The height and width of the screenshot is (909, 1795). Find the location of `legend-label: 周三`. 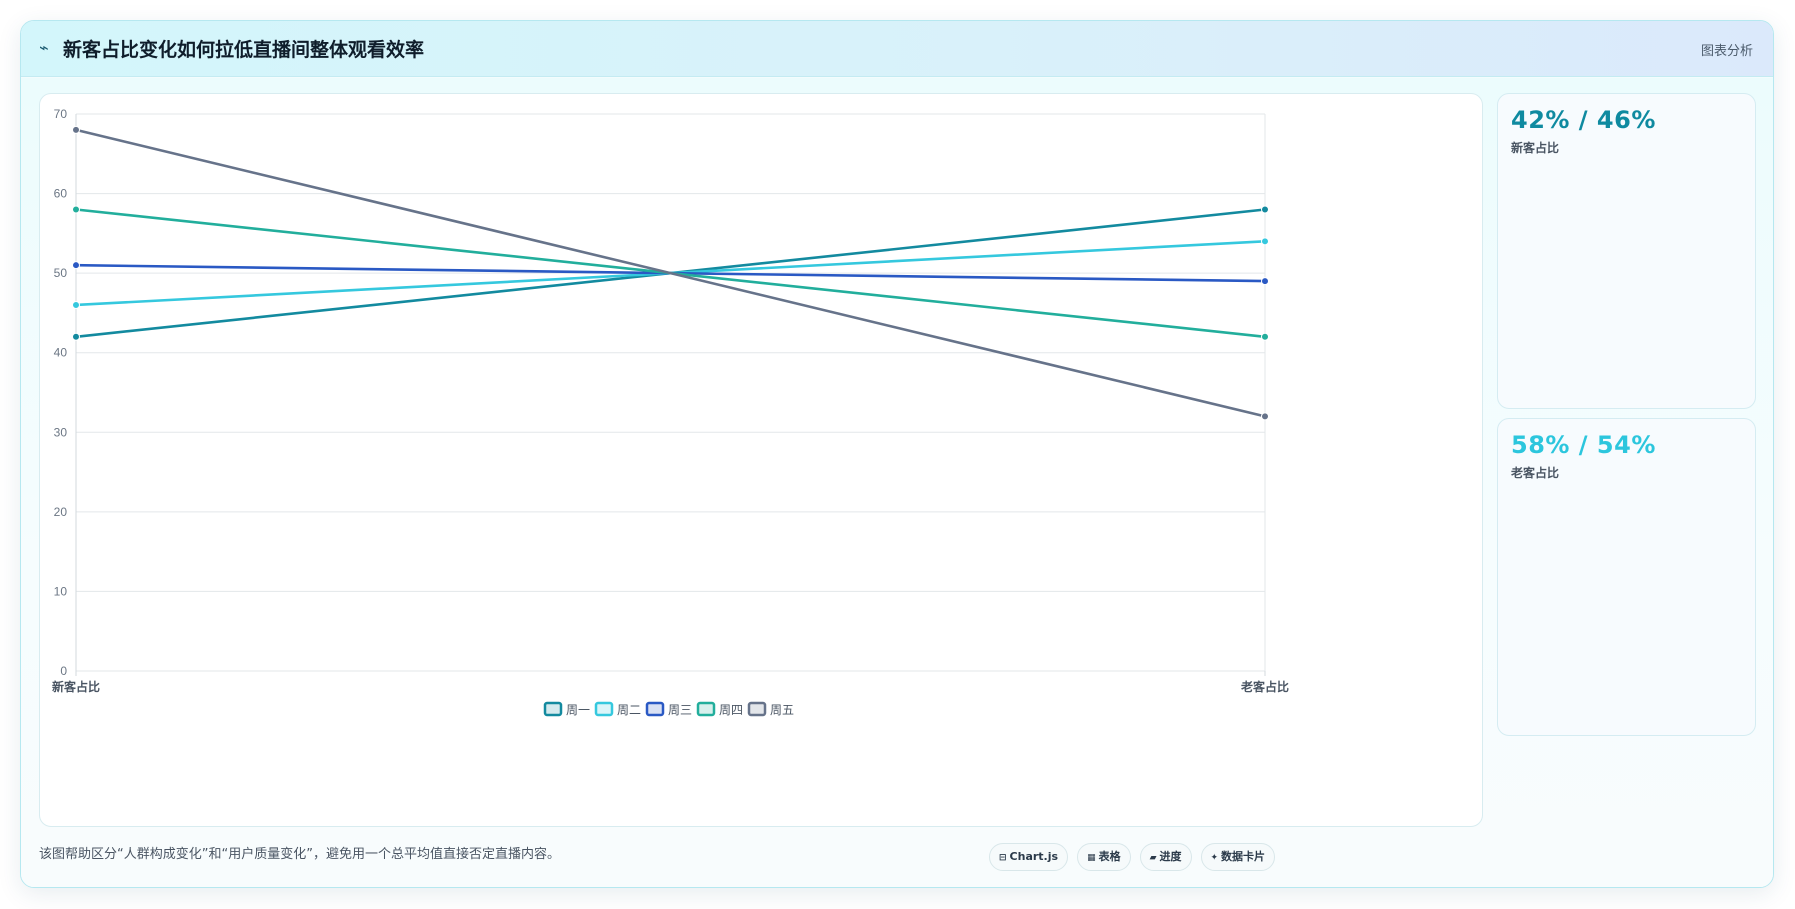

legend-label: 周三 is located at coordinates (680, 710).